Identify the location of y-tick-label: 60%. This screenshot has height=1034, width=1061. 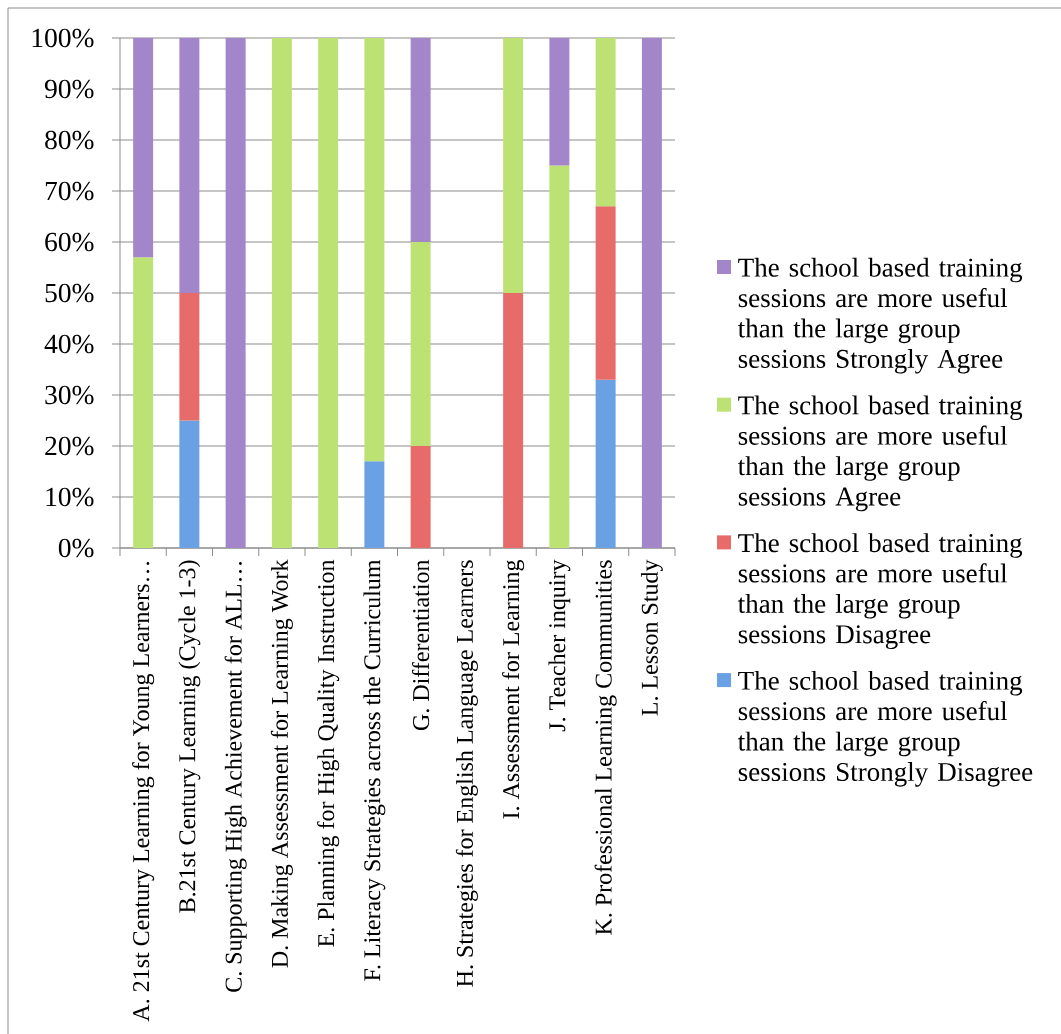
(69, 242).